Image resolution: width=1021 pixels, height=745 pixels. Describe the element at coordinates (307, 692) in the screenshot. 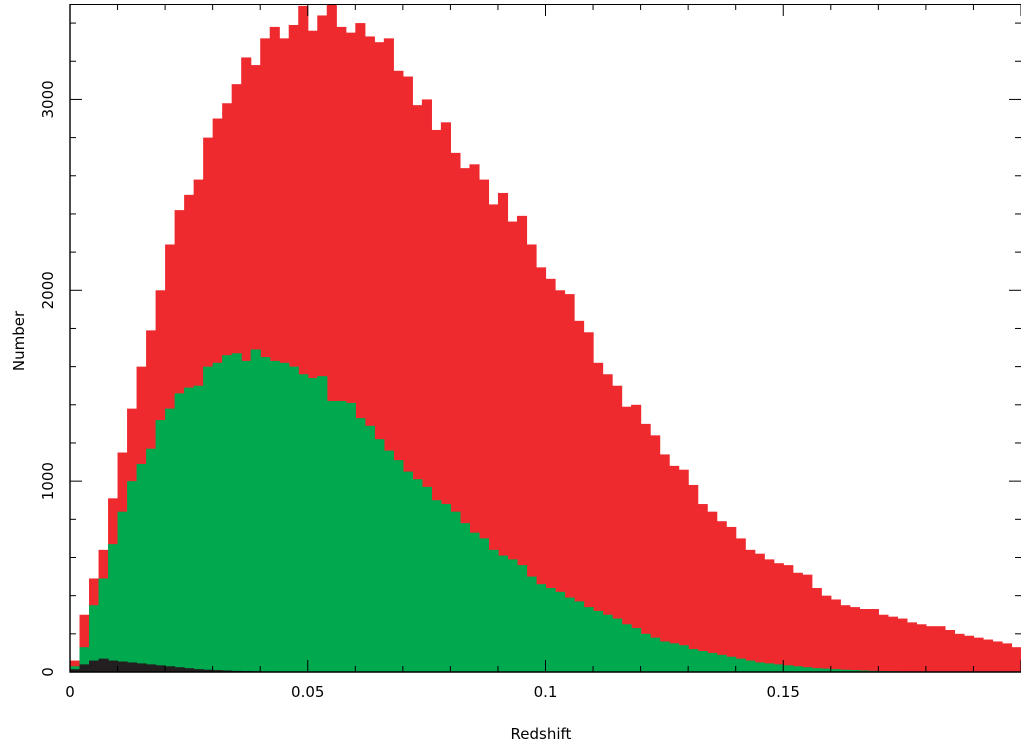

I see `x-tick-label: 0.05` at that location.